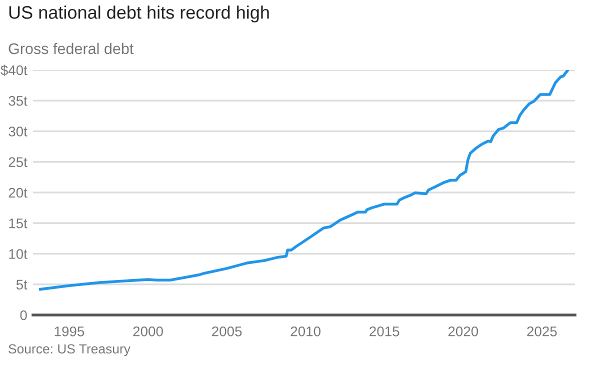  What do you see at coordinates (22, 285) in the screenshot?
I see `y-tick-label: 5t` at bounding box center [22, 285].